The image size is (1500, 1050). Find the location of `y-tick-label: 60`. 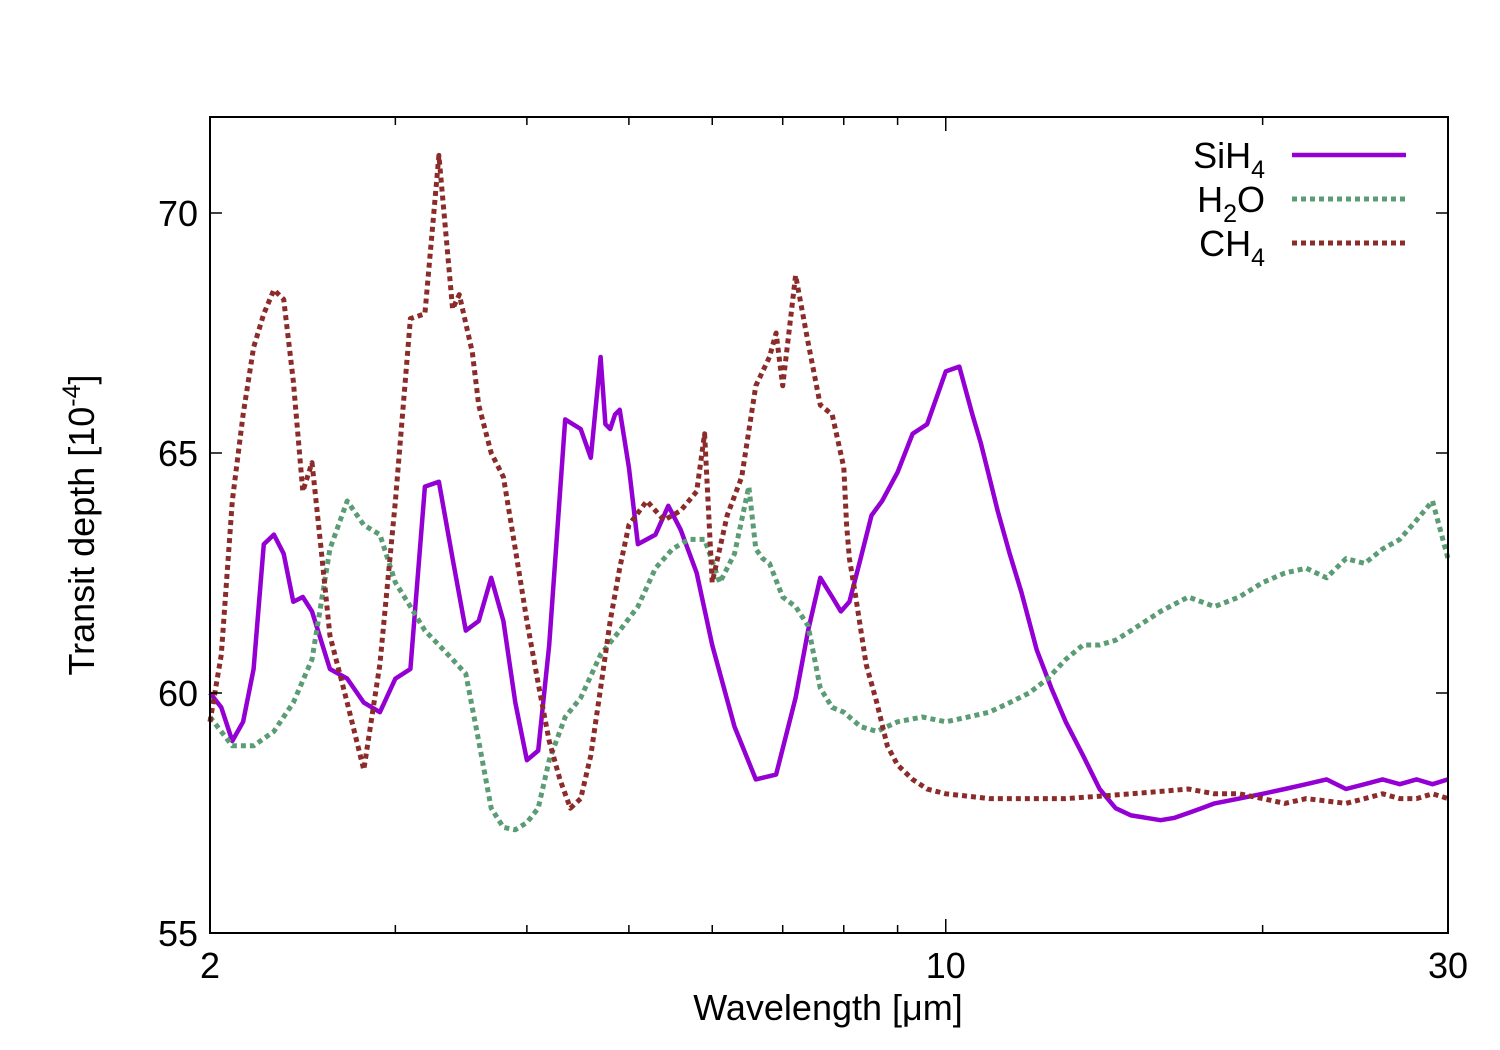

y-tick-label: 60 is located at coordinates (178, 693).